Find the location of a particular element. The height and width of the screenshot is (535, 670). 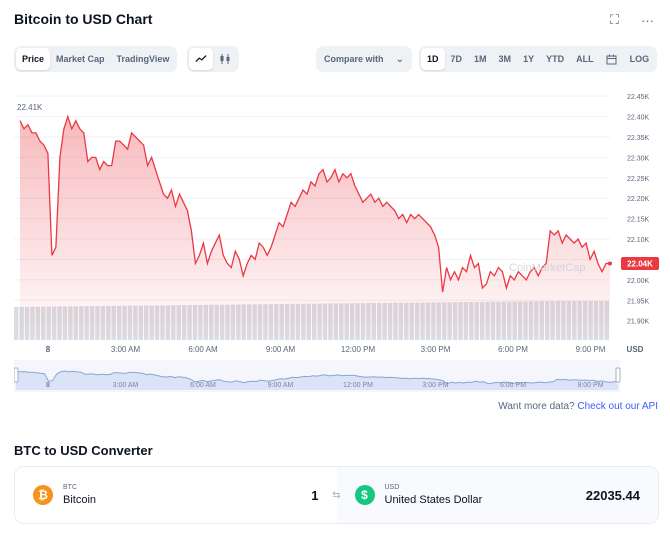

y-tick-label: 22.30K is located at coordinates (638, 158).